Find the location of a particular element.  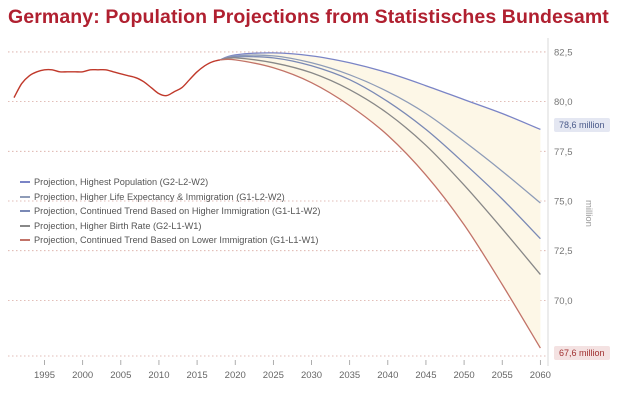

x-tick-label: 2050 is located at coordinates (464, 375).